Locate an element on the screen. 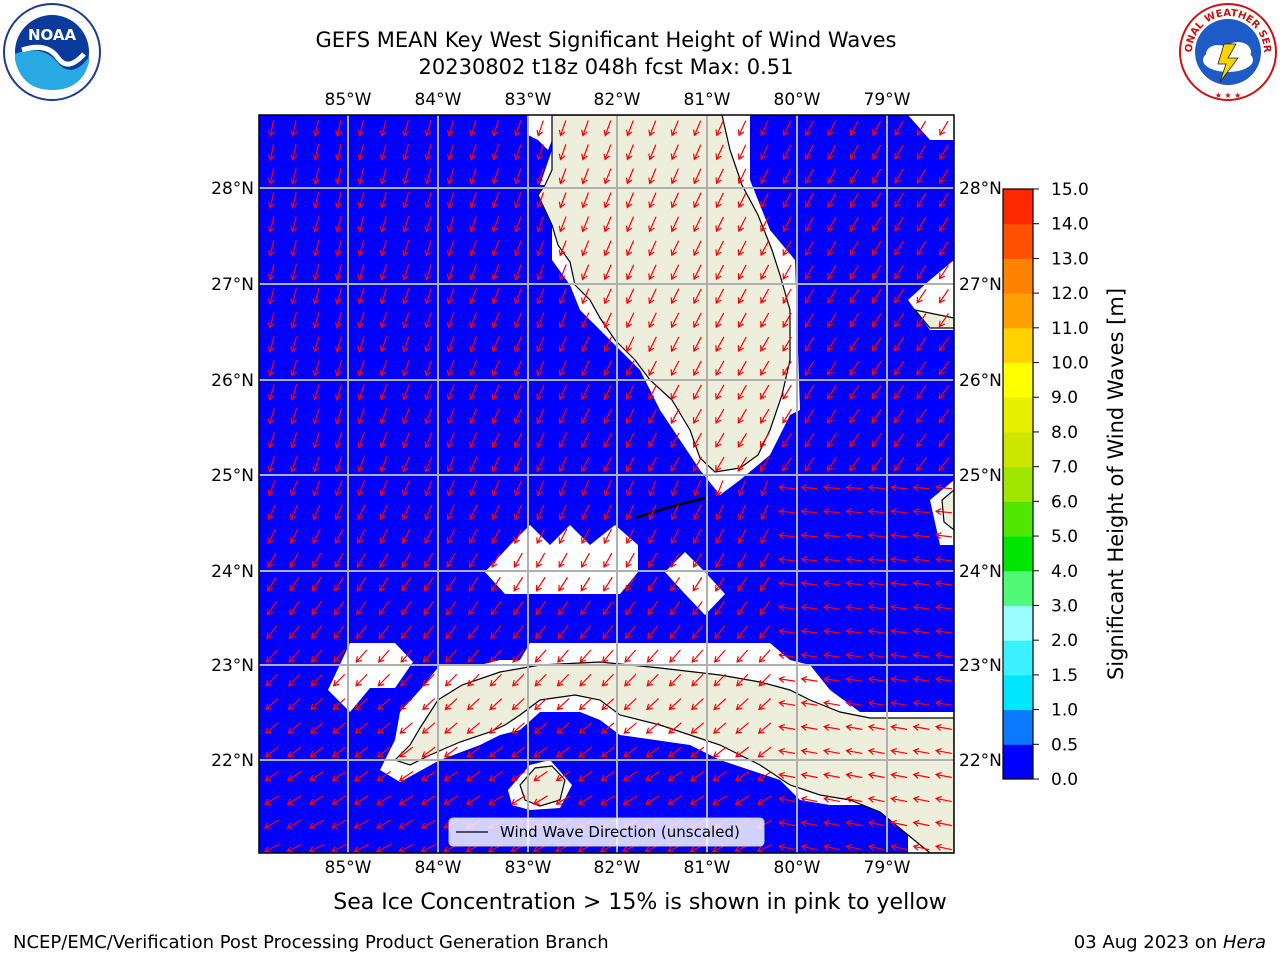 The image size is (1280, 960). svg-text: NOAA is located at coordinates (52, 35).